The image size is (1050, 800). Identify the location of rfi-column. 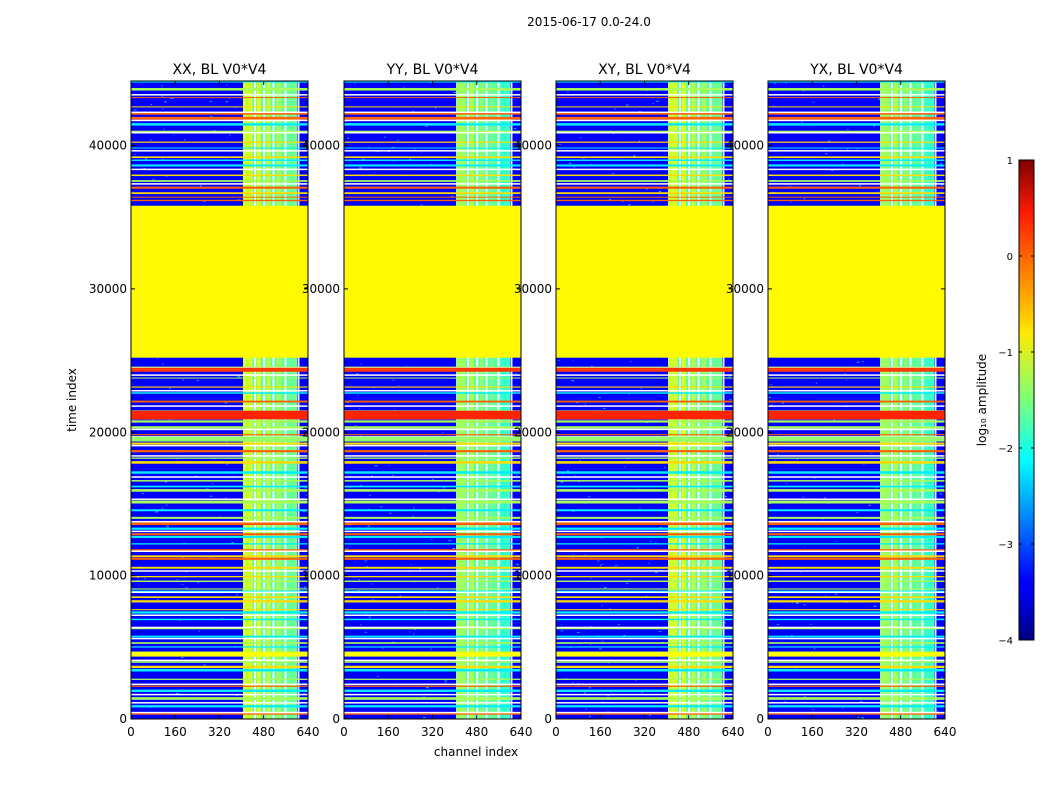
(268, 400).